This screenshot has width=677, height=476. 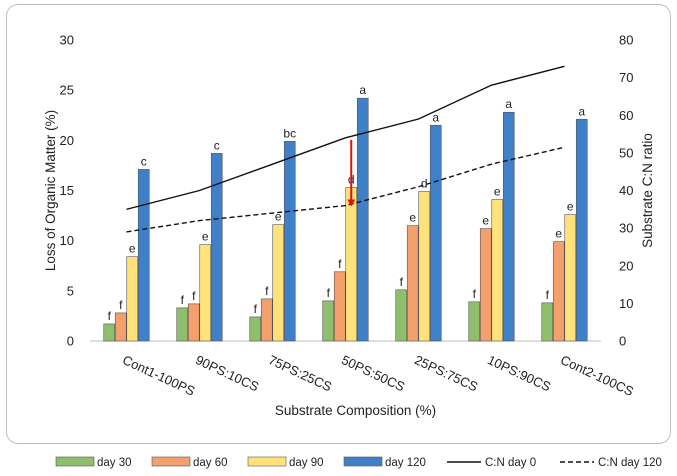 I want to click on line-C:N-day-120, so click(x=345, y=189).